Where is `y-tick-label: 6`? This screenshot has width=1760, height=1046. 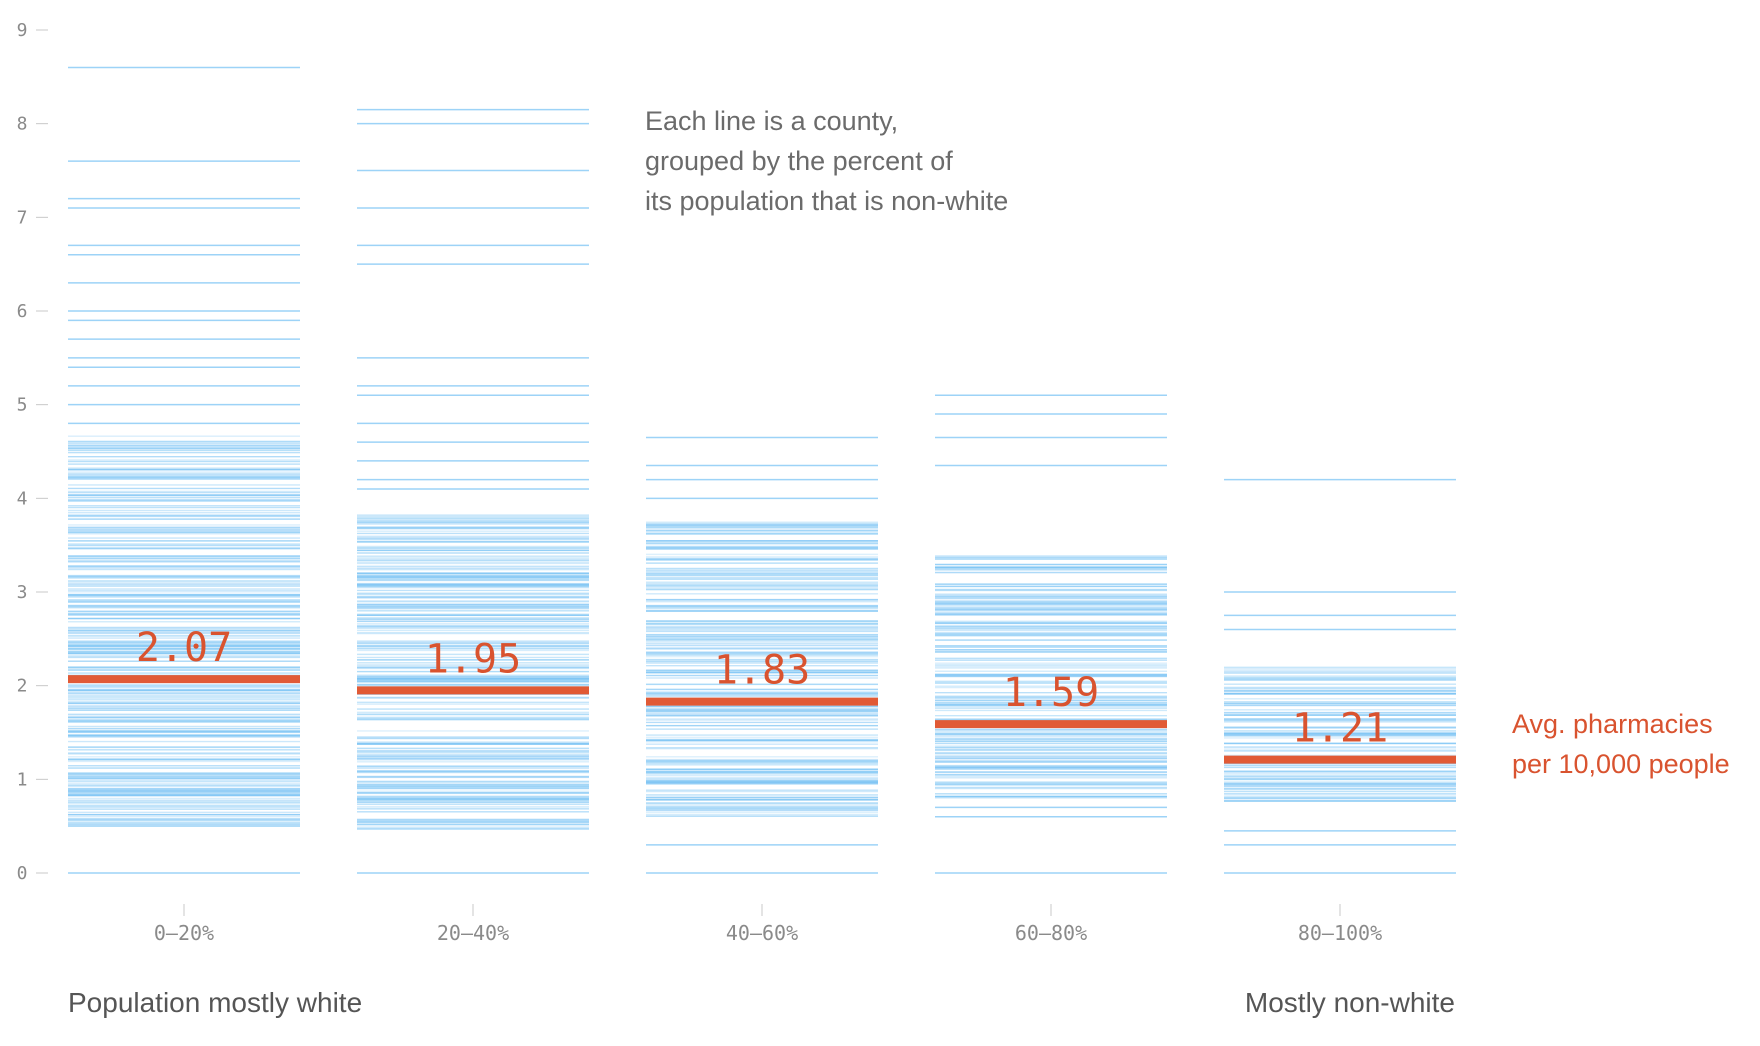
y-tick-label: 6 is located at coordinates (22, 311).